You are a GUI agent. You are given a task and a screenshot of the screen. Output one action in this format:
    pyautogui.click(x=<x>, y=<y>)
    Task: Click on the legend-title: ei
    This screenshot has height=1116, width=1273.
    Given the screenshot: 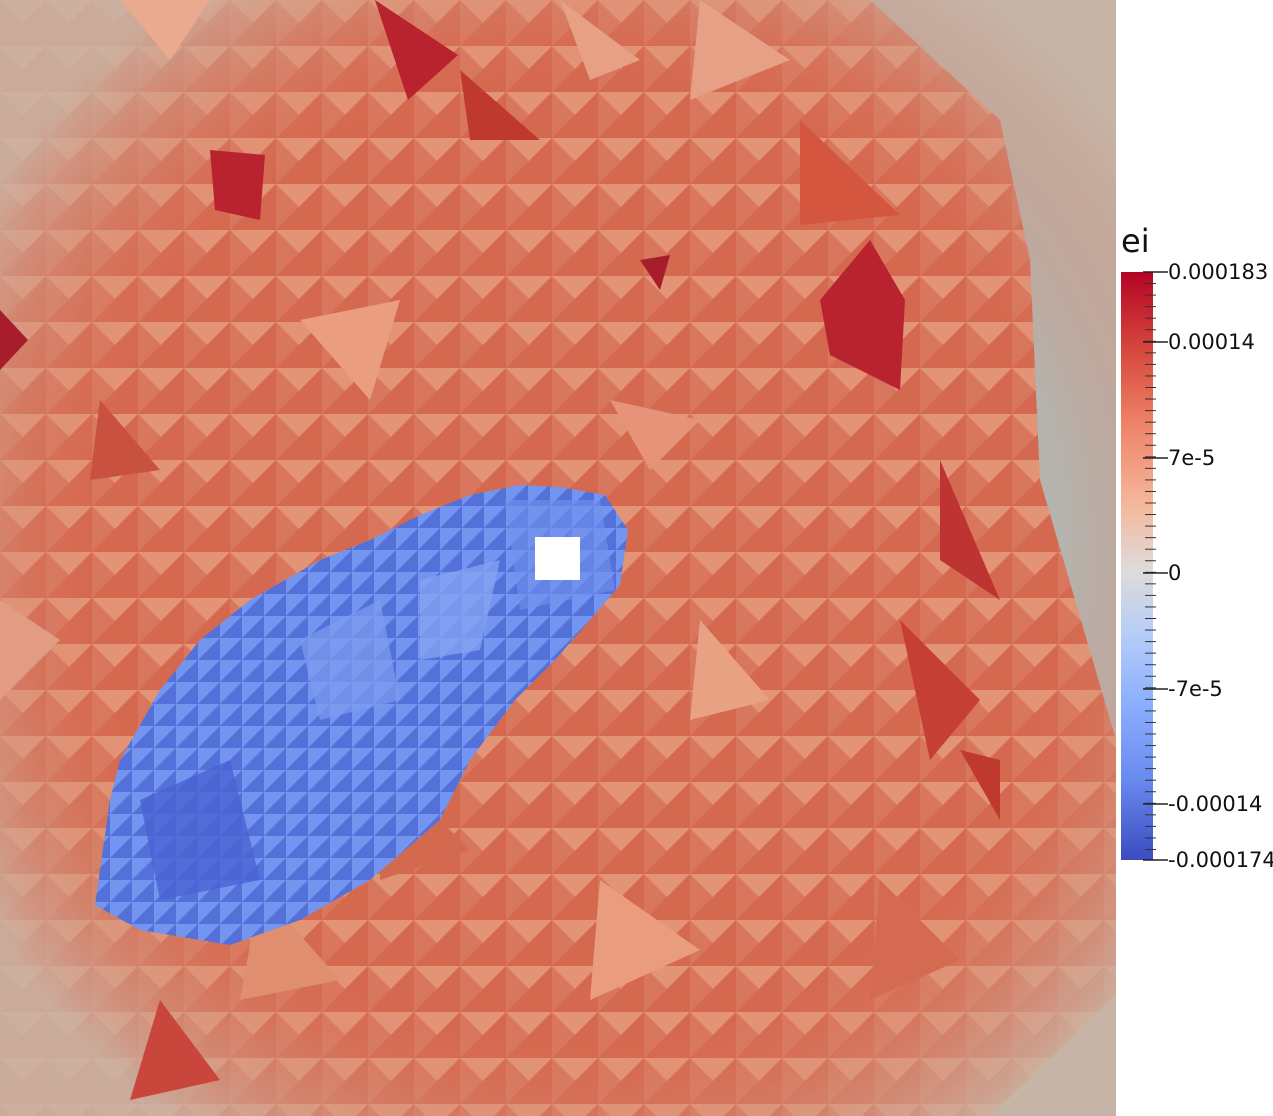 What is the action you would take?
    pyautogui.click(x=1135, y=241)
    